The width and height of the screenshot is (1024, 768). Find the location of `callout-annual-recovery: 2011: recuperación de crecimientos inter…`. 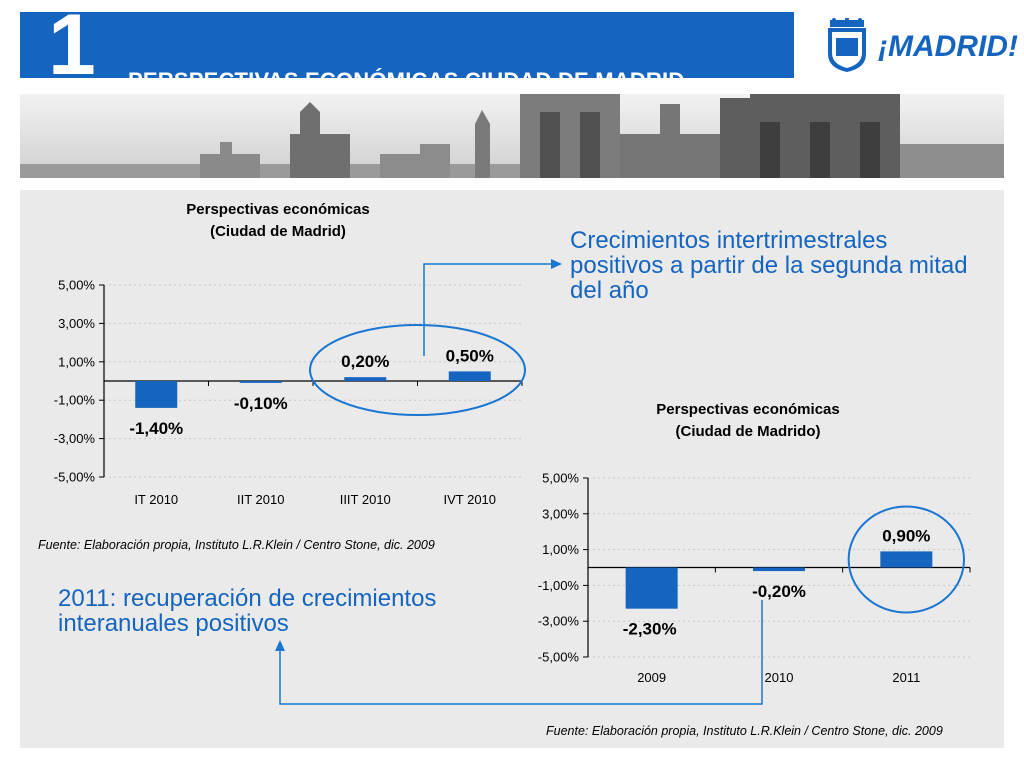

callout-annual-recovery: 2011: recuperación de crecimientos inter… is located at coordinates (247, 611).